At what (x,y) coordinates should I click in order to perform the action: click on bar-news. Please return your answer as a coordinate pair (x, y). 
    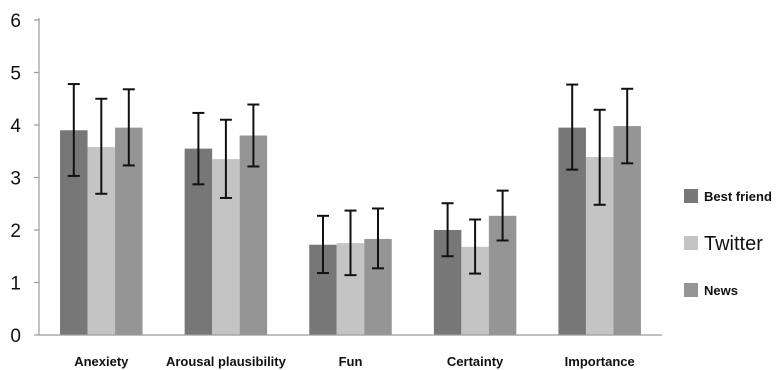
    Looking at the image, I should click on (253, 235).